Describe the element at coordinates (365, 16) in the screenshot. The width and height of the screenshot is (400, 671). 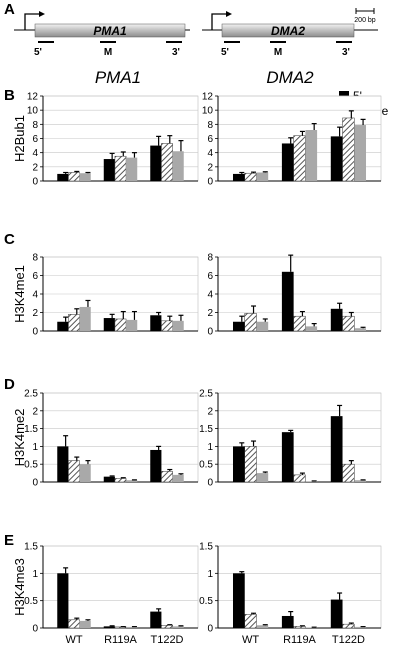
I see `scale-bar: 200 bp` at that location.